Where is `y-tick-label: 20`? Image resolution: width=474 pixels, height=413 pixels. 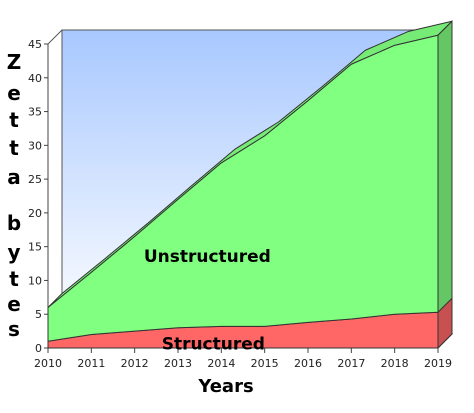 y-tick-label: 20 is located at coordinates (35, 213).